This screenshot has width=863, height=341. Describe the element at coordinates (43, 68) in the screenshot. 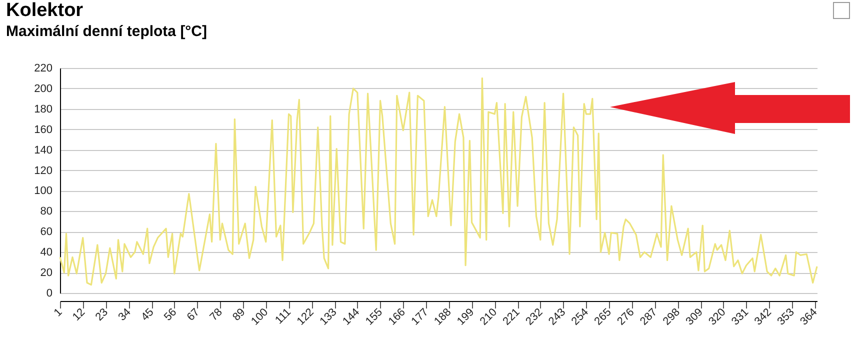

I see `y-tick-label: 220` at that location.